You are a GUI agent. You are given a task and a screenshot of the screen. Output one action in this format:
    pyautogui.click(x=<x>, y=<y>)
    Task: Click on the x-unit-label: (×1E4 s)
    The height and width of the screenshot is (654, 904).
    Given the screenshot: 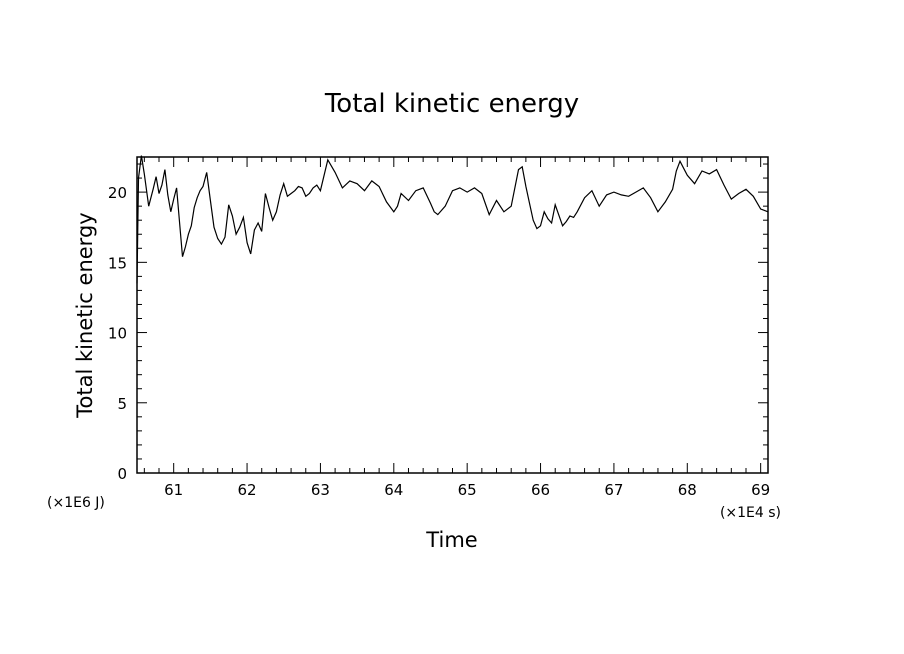 What is the action you would take?
    pyautogui.click(x=750, y=513)
    